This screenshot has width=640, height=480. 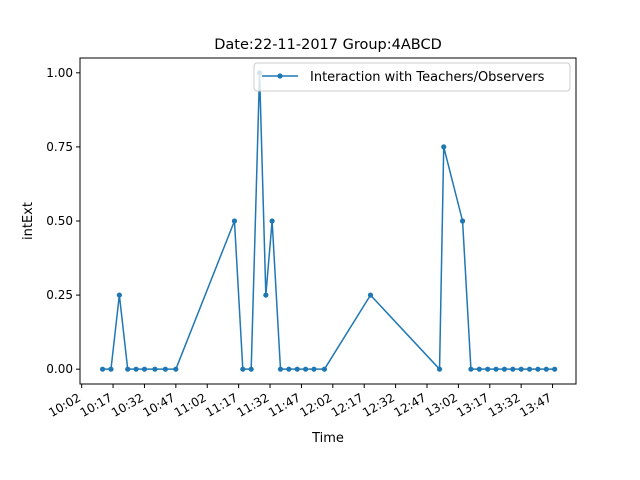 I want to click on legend: Interaction with Teachers/Observers, so click(x=412, y=77).